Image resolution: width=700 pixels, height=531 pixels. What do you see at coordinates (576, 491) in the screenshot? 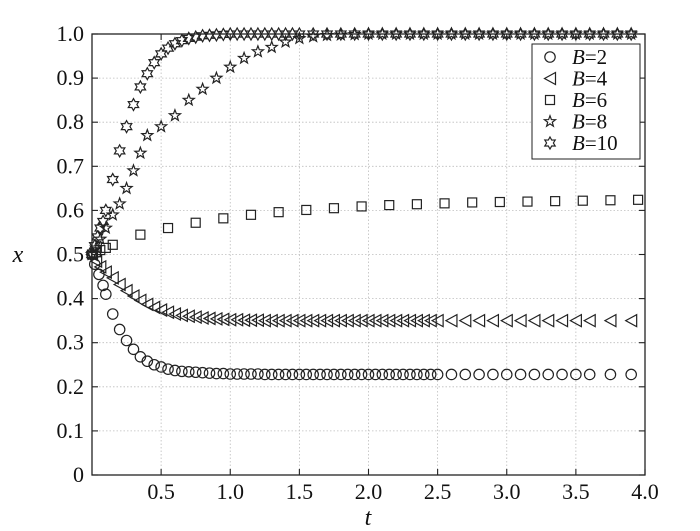
I see `x-tick-label: 3.5` at bounding box center [576, 491].